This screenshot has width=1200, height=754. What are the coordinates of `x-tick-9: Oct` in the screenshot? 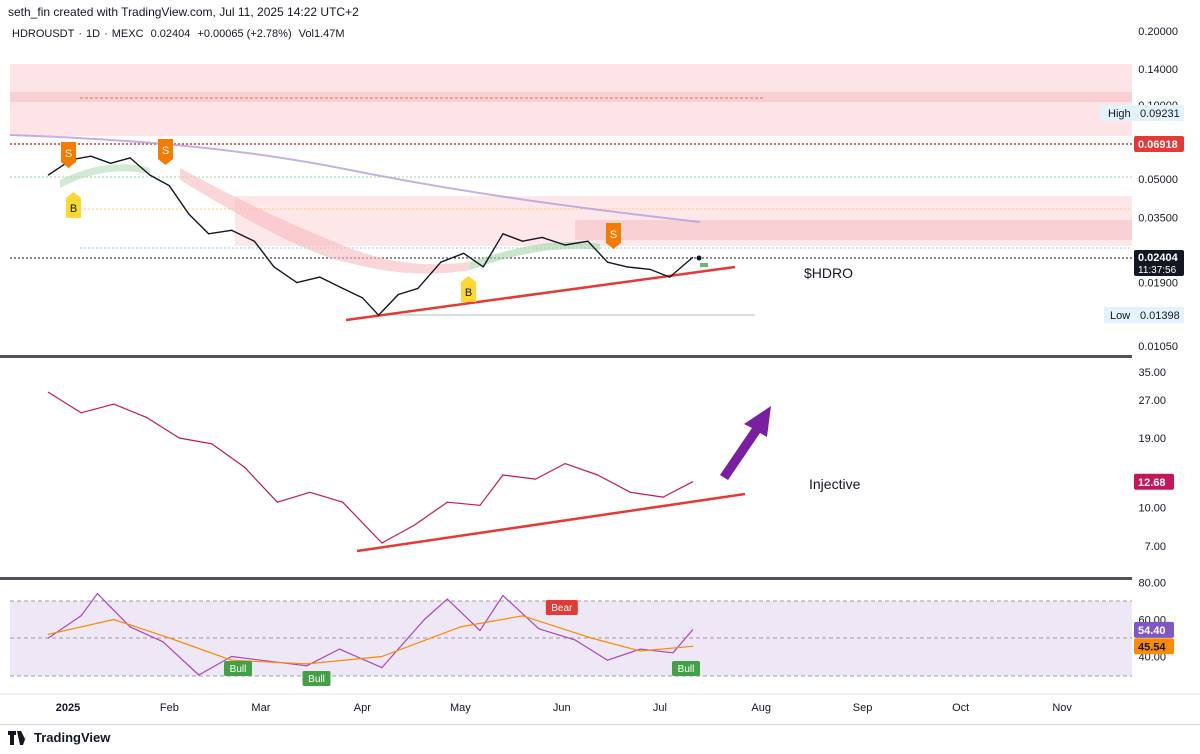 It's located at (960, 708).